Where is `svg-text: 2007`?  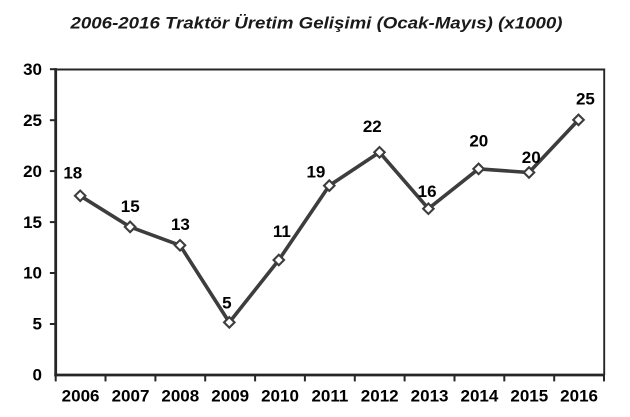 svg-text: 2007 is located at coordinates (131, 396).